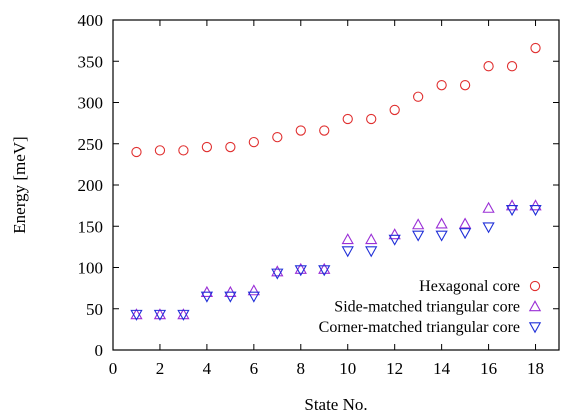 The width and height of the screenshot is (567, 420). I want to click on legend-hexagonal-core: Hexagonal core, so click(469, 286).